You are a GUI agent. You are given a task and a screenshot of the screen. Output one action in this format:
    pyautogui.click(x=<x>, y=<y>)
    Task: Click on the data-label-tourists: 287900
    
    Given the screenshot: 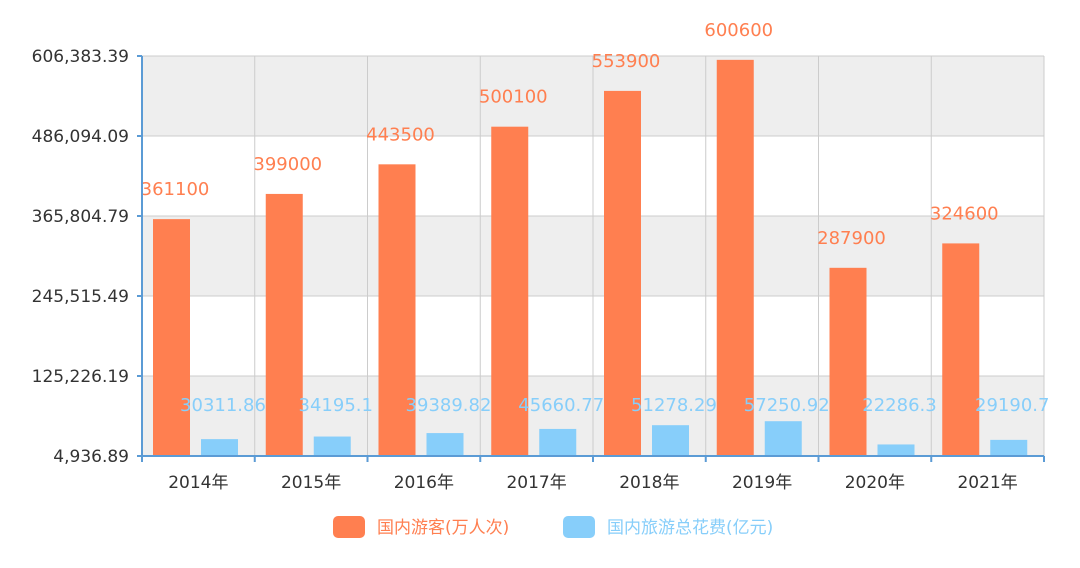 What is the action you would take?
    pyautogui.click(x=851, y=238)
    